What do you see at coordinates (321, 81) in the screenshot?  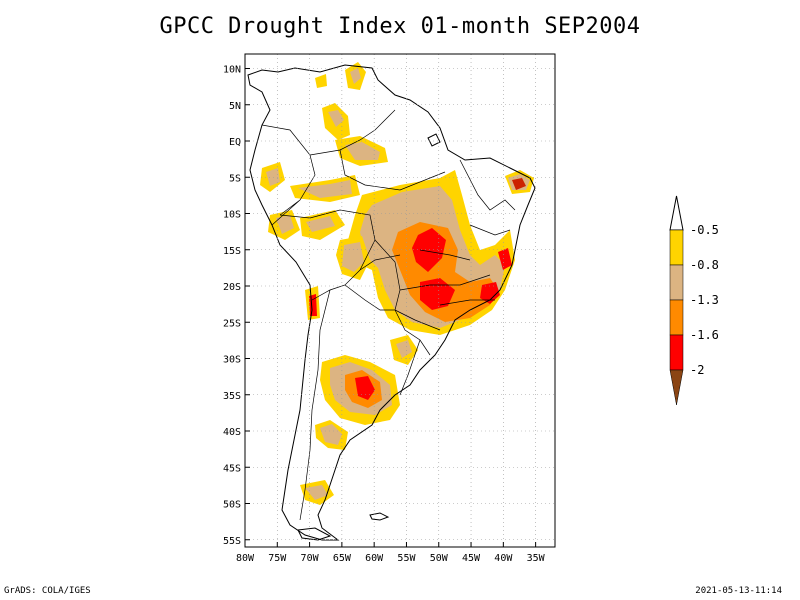 I see `drought-patch-north-west` at bounding box center [321, 81].